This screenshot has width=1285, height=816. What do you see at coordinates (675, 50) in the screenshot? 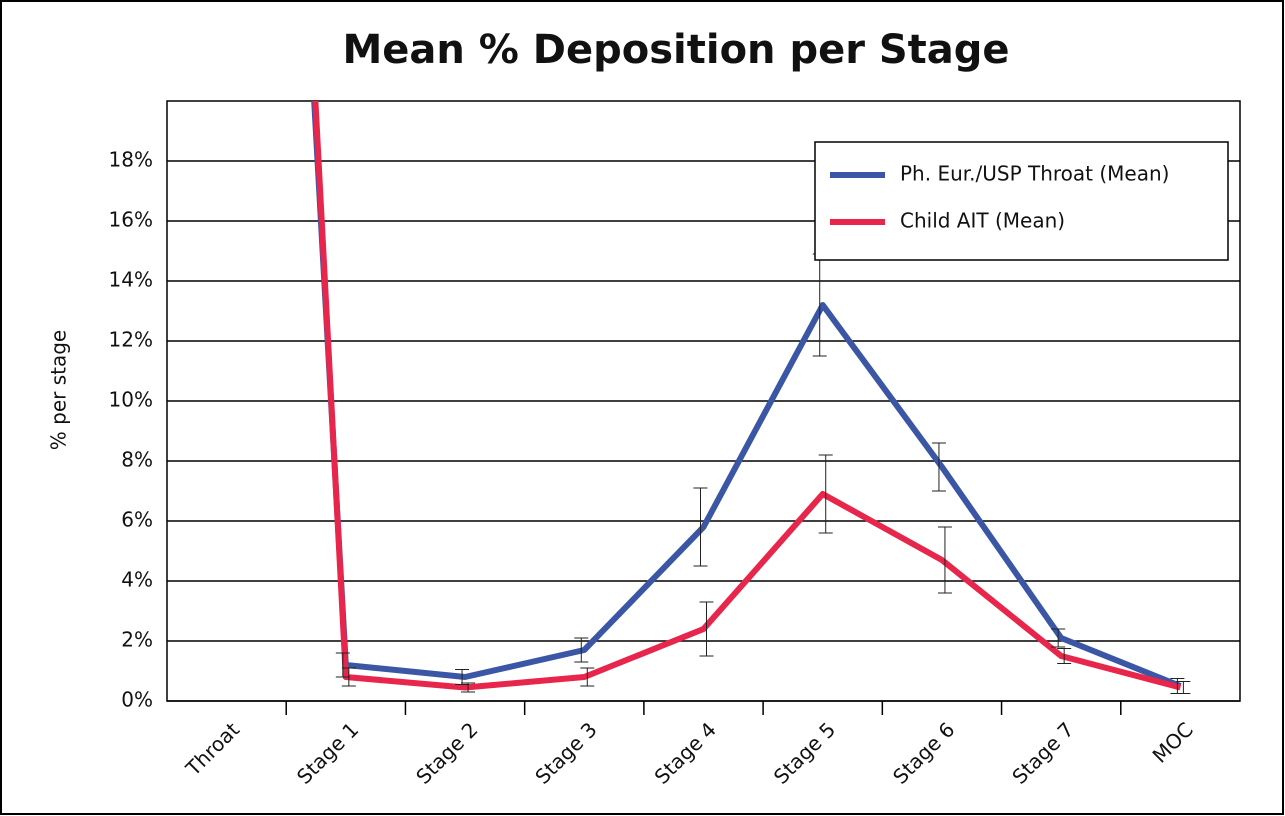
I see `chart-title: Mean % Deposition per Stage` at bounding box center [675, 50].